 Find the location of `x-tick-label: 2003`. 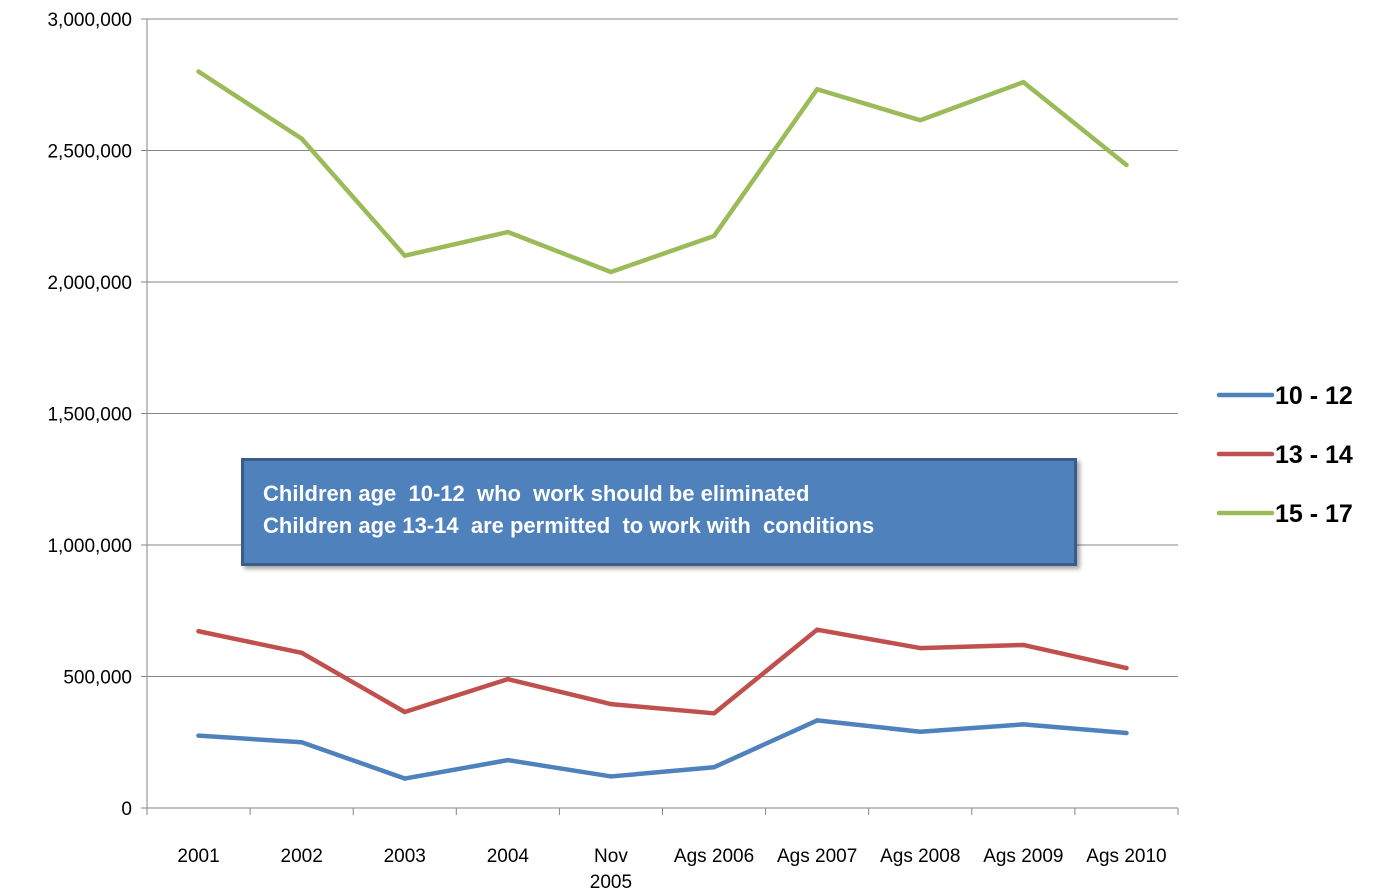

x-tick-label: 2003 is located at coordinates (405, 856).